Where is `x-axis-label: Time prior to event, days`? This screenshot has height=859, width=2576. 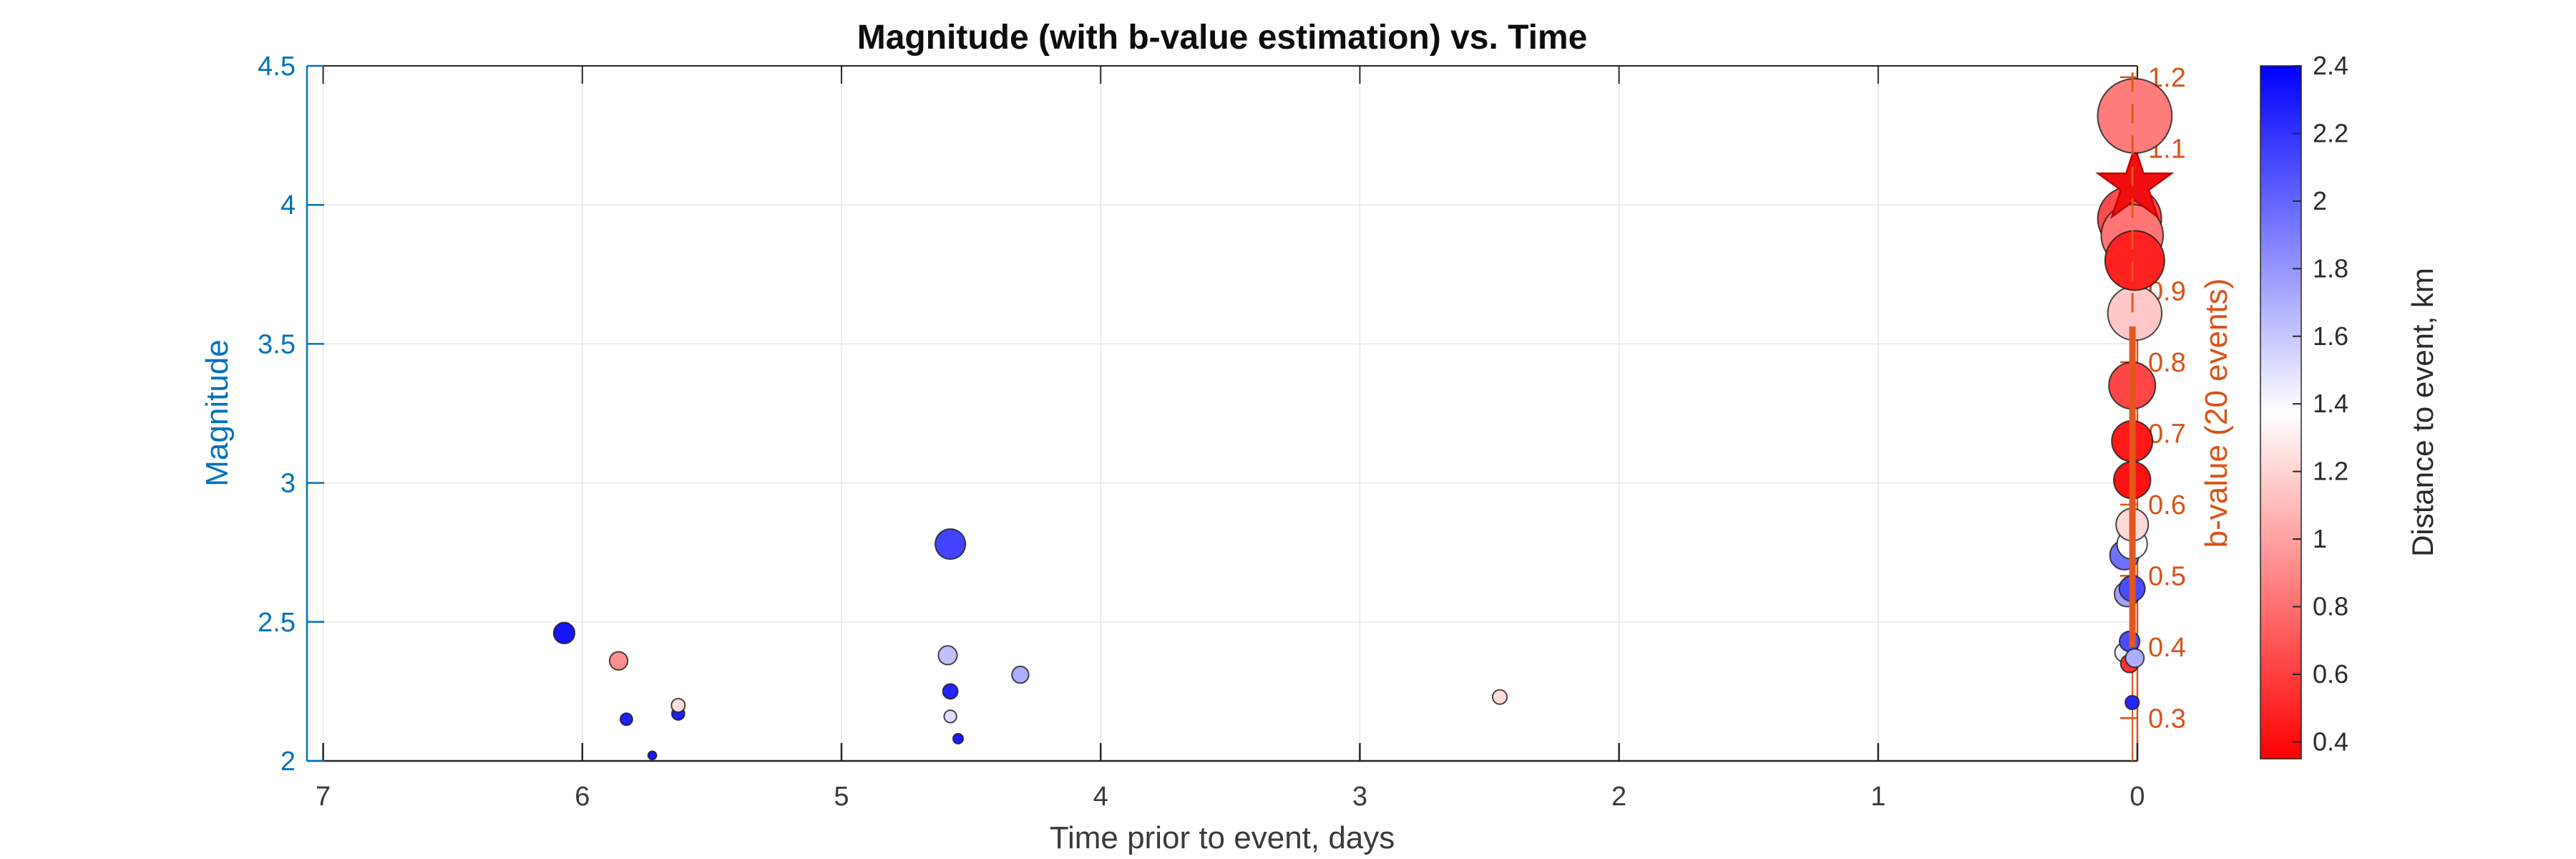 x-axis-label: Time prior to event, days is located at coordinates (1222, 837).